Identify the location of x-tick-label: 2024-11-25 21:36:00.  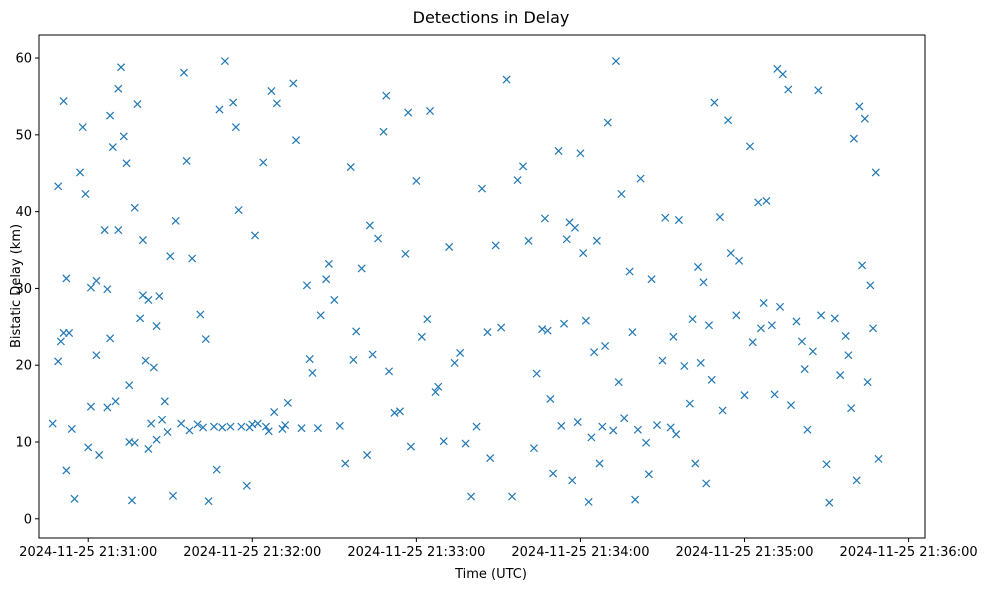
(909, 552).